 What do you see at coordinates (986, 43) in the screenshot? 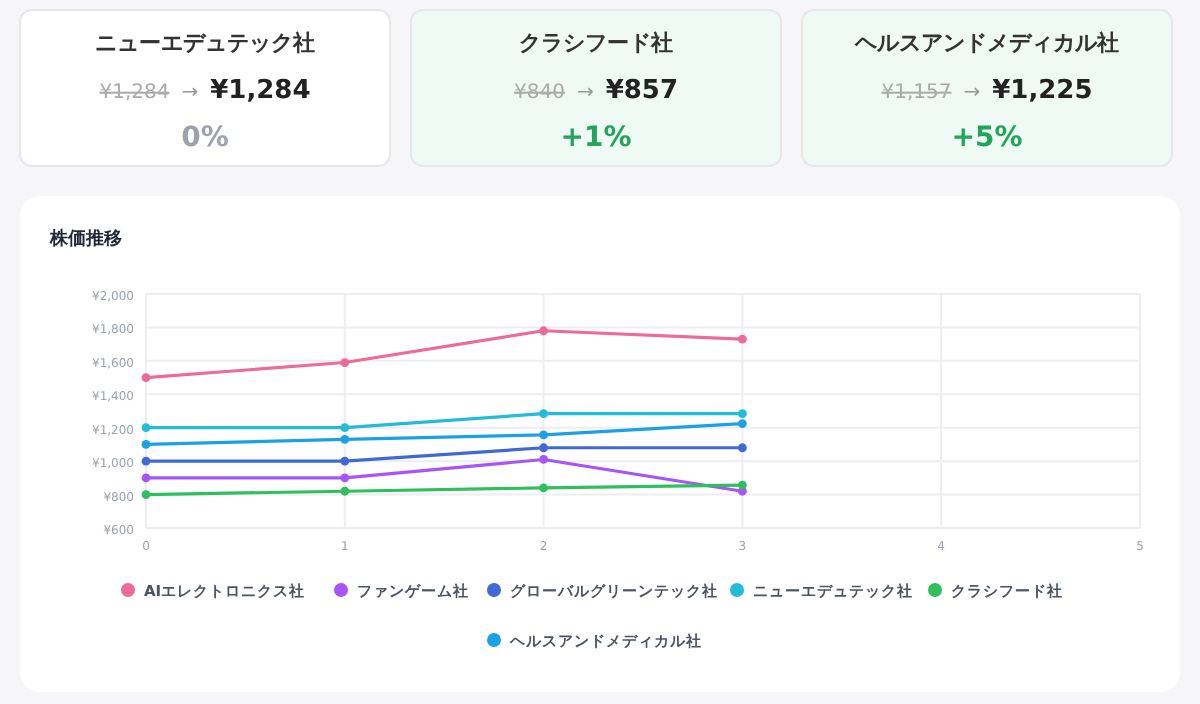
I see `text: ヘルスアンドメディカル社` at bounding box center [986, 43].